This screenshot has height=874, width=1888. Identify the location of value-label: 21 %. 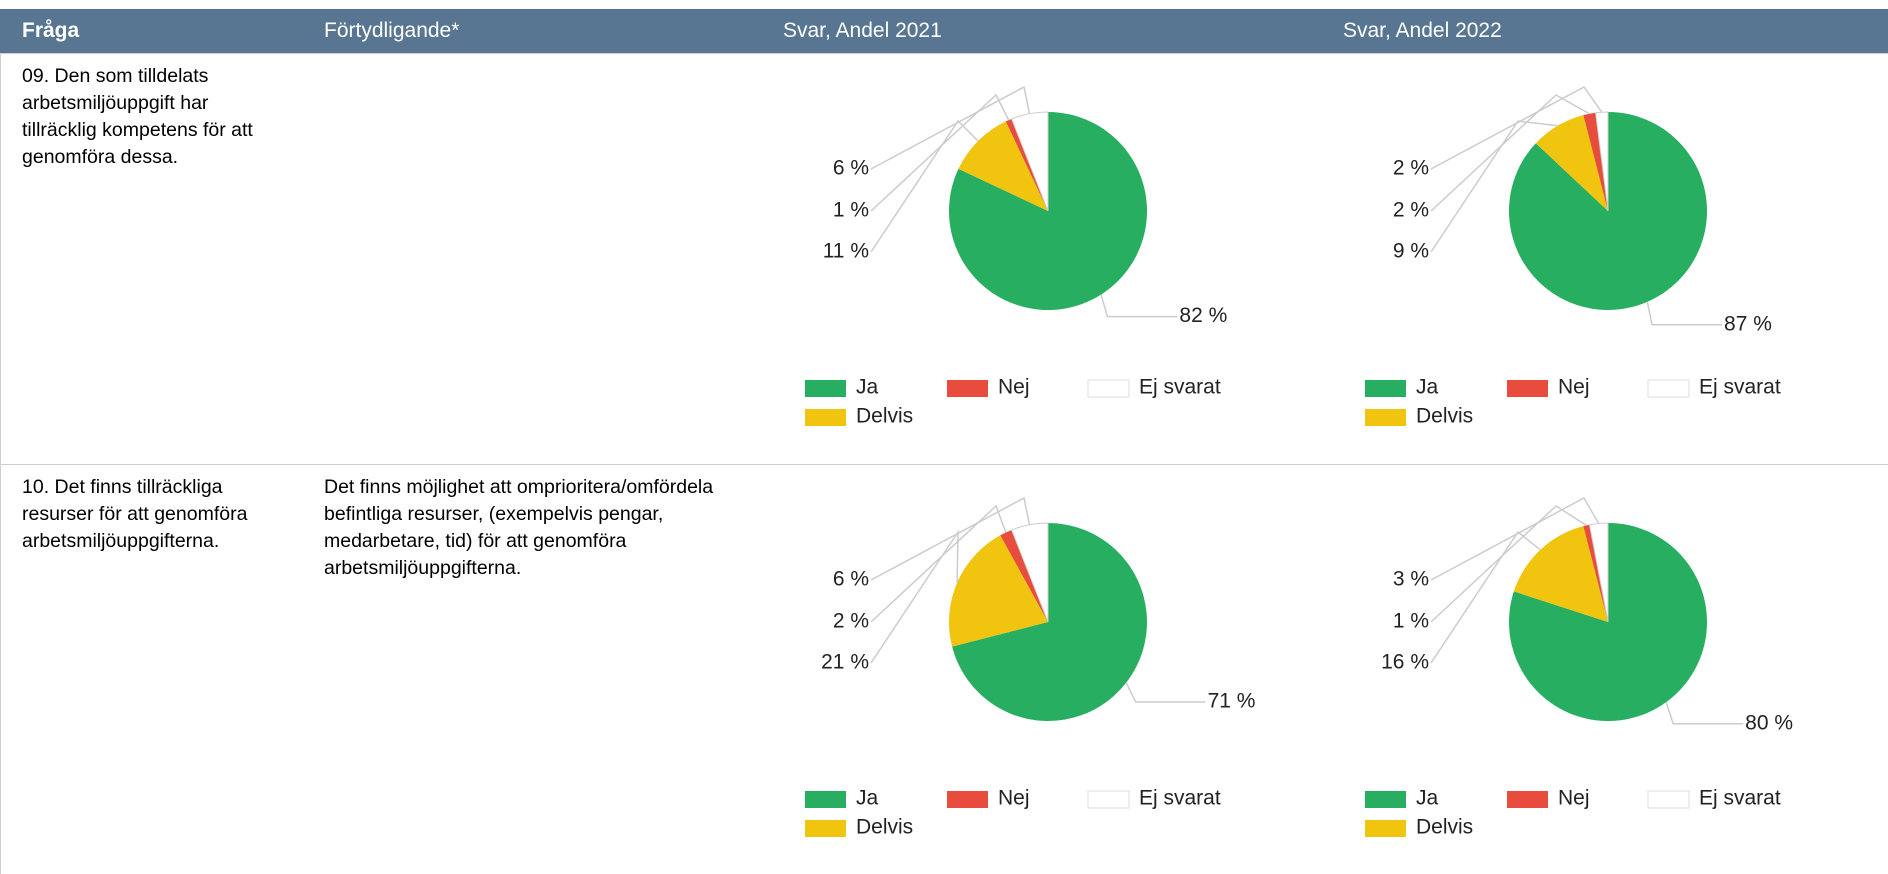
(845, 662).